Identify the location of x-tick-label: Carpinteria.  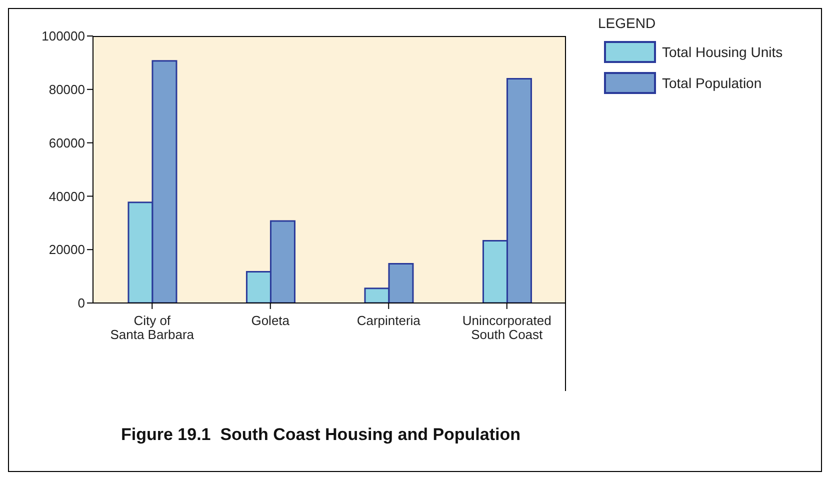
(389, 320).